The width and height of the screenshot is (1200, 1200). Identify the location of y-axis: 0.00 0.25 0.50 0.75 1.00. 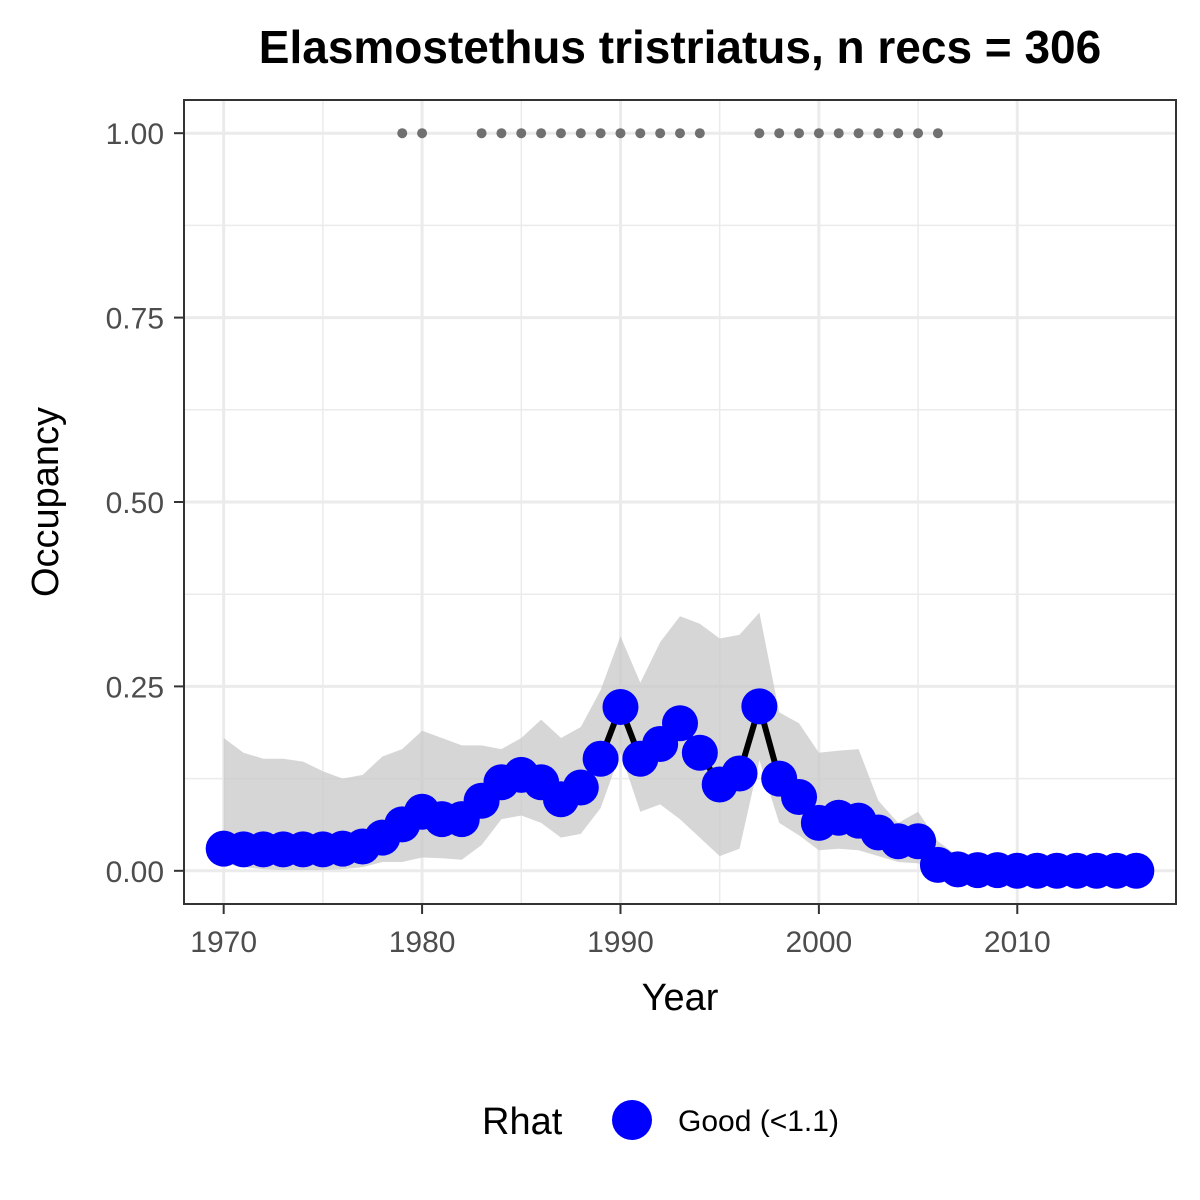
(145, 503).